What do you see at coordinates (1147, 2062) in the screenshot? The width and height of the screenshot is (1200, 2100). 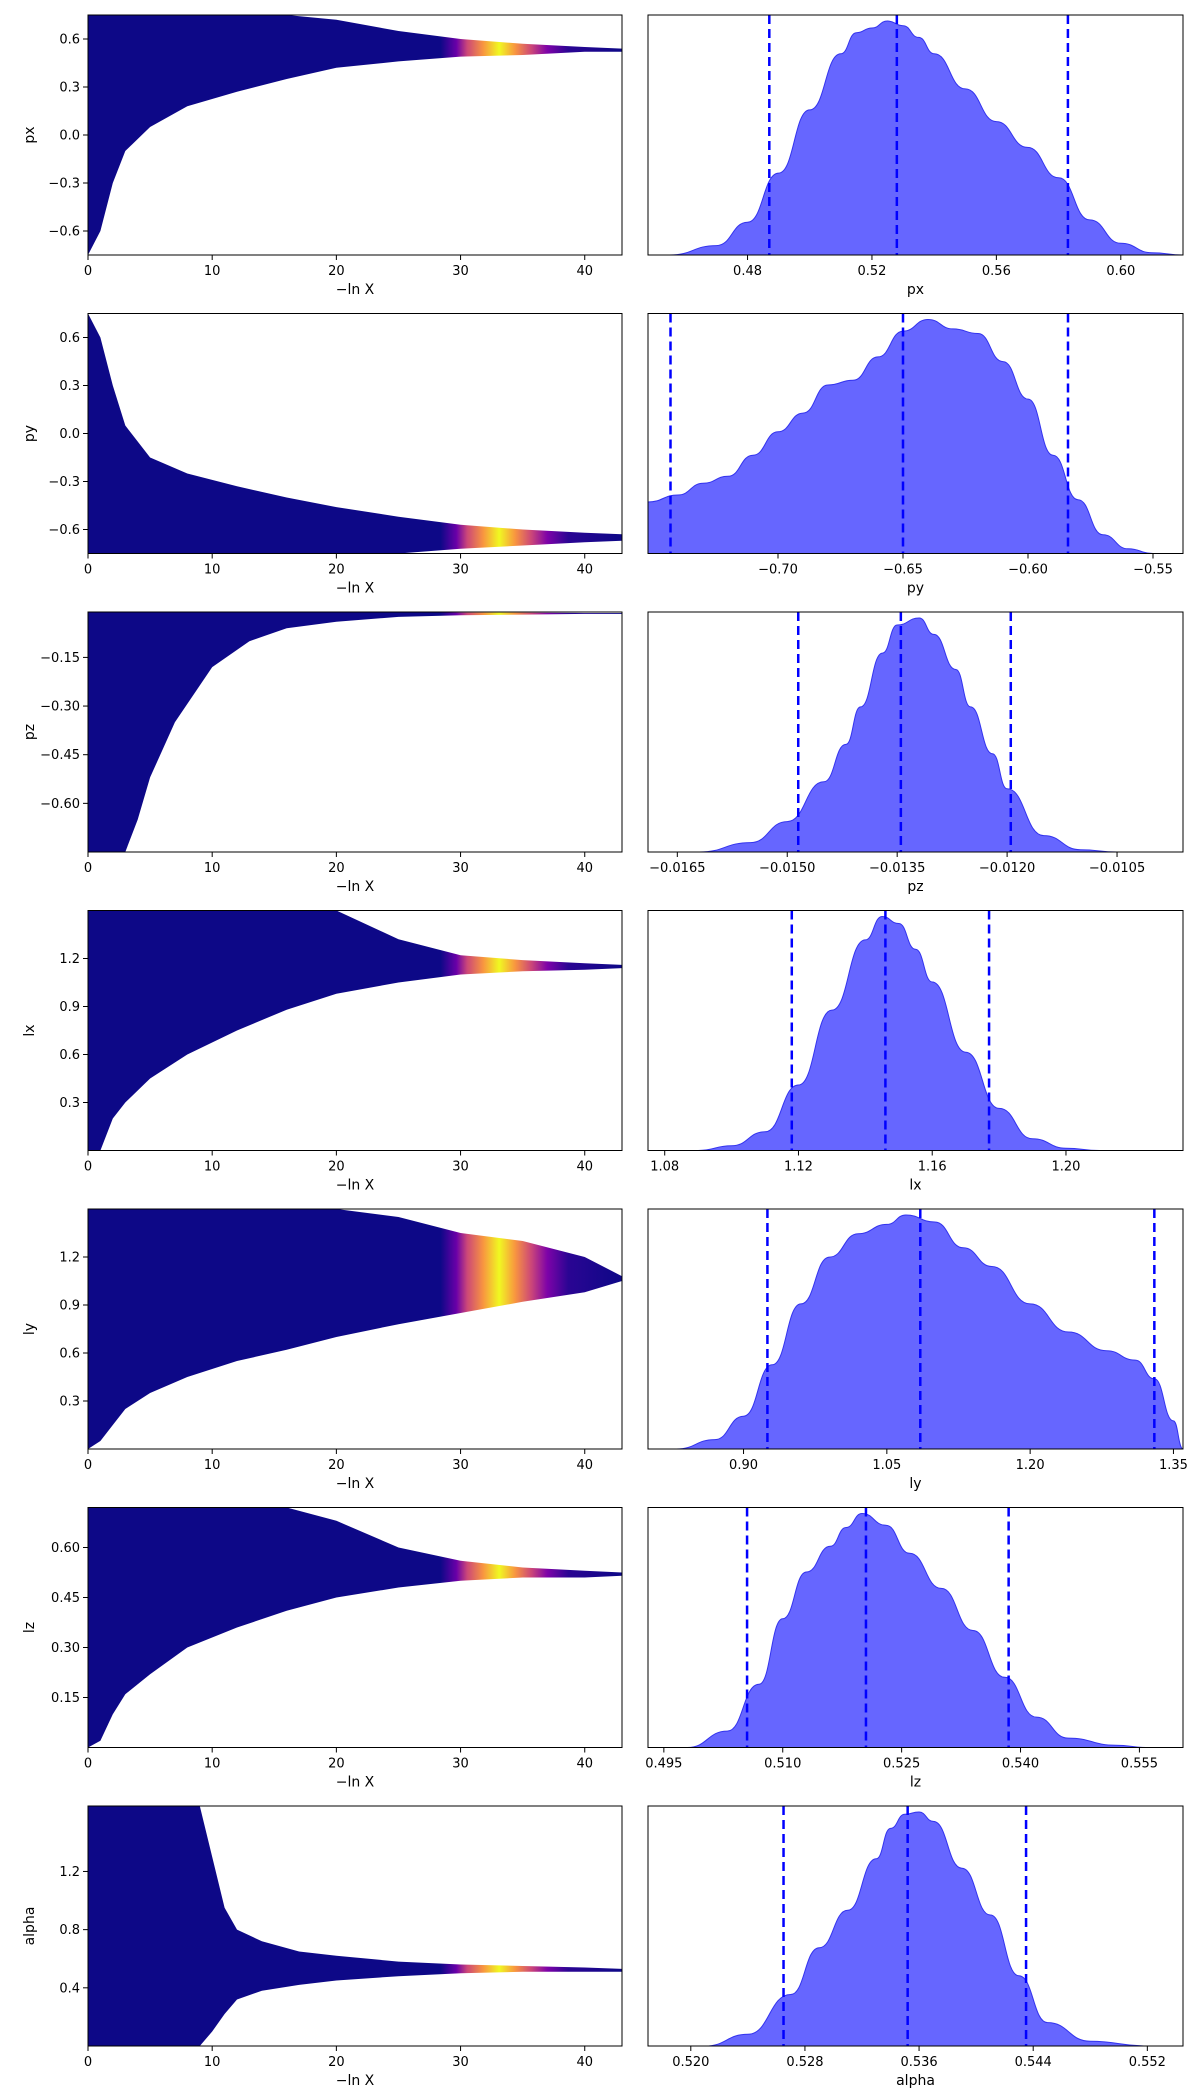 I see `x-tick-label: 0.552` at bounding box center [1147, 2062].